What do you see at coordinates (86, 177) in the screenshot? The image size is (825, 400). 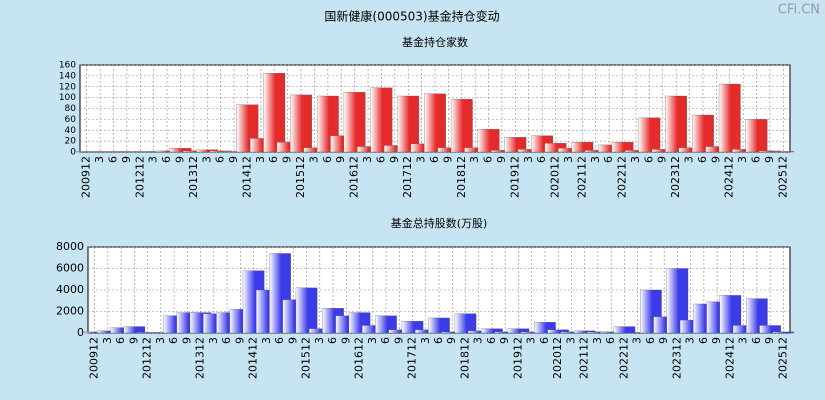 I see `x-tick-label: 200912` at bounding box center [86, 177].